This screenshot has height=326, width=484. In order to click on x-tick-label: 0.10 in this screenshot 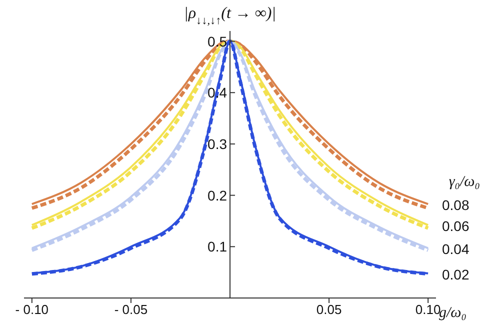, I will do `click(428, 310)`.